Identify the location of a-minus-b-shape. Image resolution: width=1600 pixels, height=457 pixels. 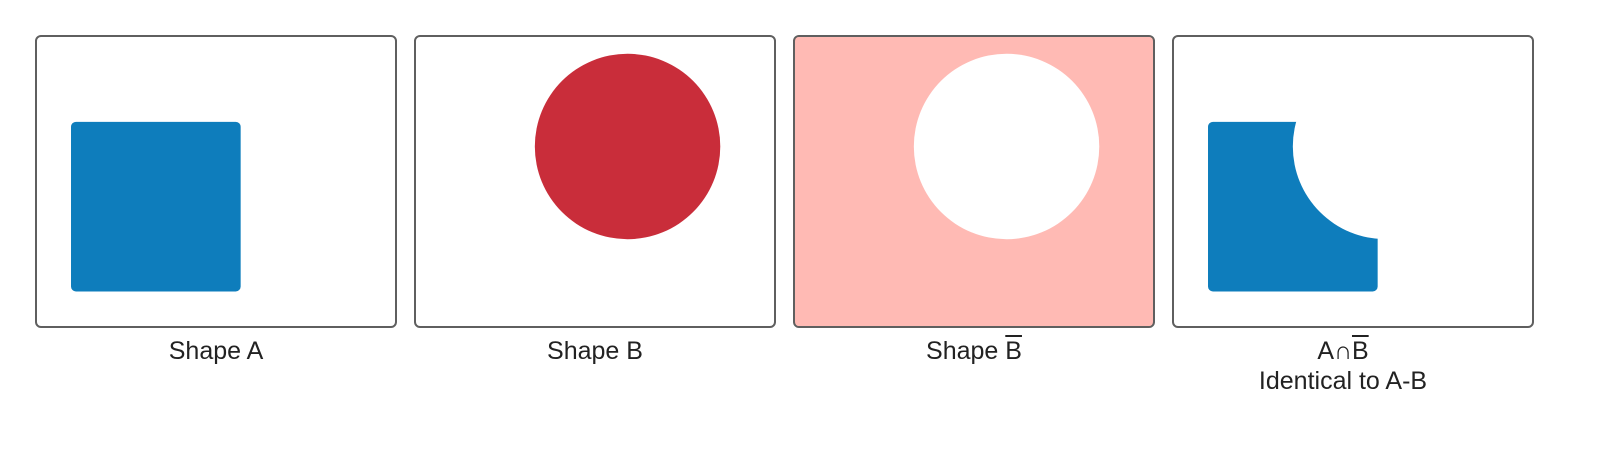
(1293, 206).